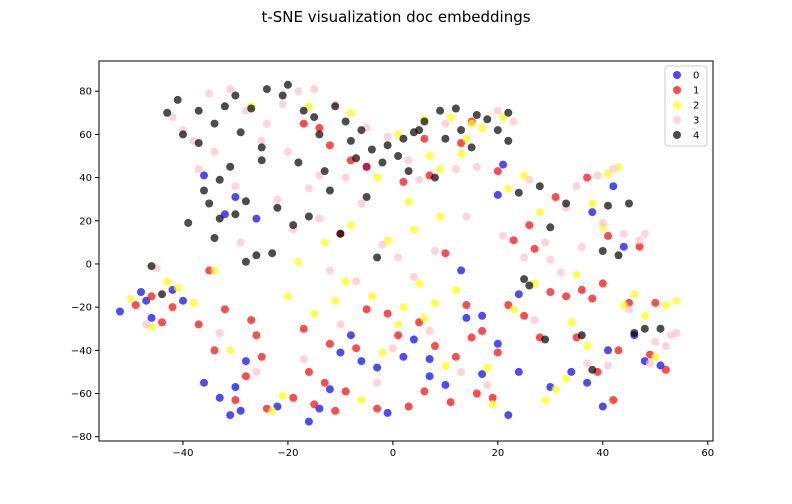  What do you see at coordinates (696, 121) in the screenshot?
I see `legend-label-3: 3` at bounding box center [696, 121].